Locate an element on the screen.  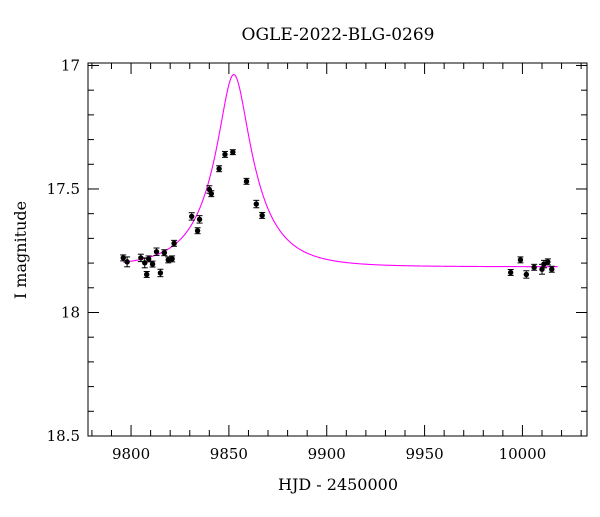
y-tick-labels: 17 17.5 18 18.5 is located at coordinates (63, 250).